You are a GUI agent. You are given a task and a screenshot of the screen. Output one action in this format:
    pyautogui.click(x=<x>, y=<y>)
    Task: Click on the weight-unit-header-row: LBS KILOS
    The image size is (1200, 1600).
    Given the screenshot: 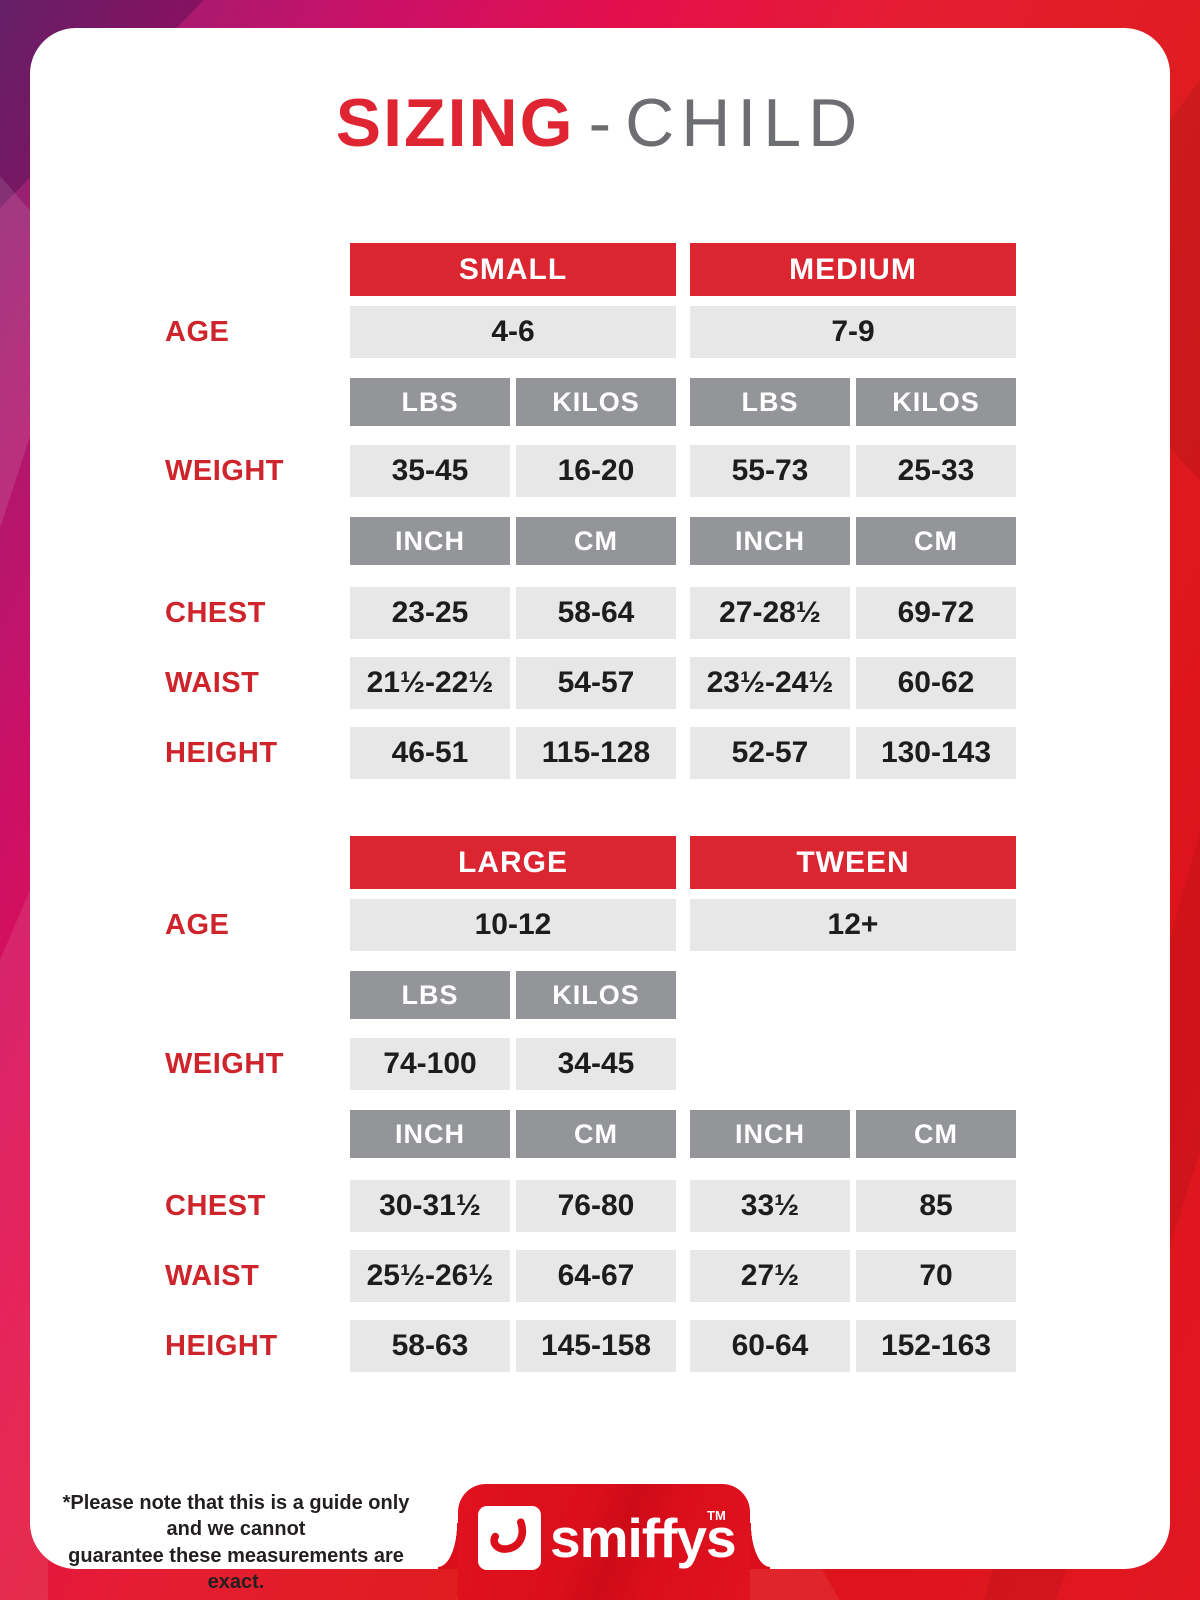 What is the action you would take?
    pyautogui.click(x=667, y=995)
    